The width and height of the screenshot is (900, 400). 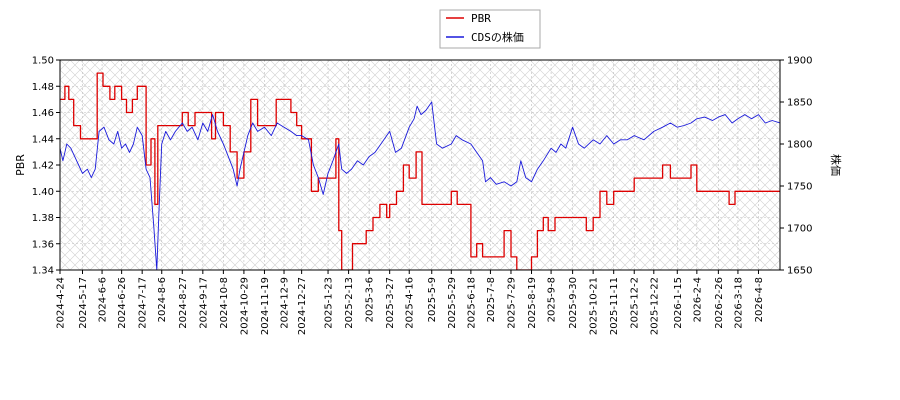 What do you see at coordinates (43, 87) in the screenshot?
I see `left-tick-label: 1.48` at bounding box center [43, 87].